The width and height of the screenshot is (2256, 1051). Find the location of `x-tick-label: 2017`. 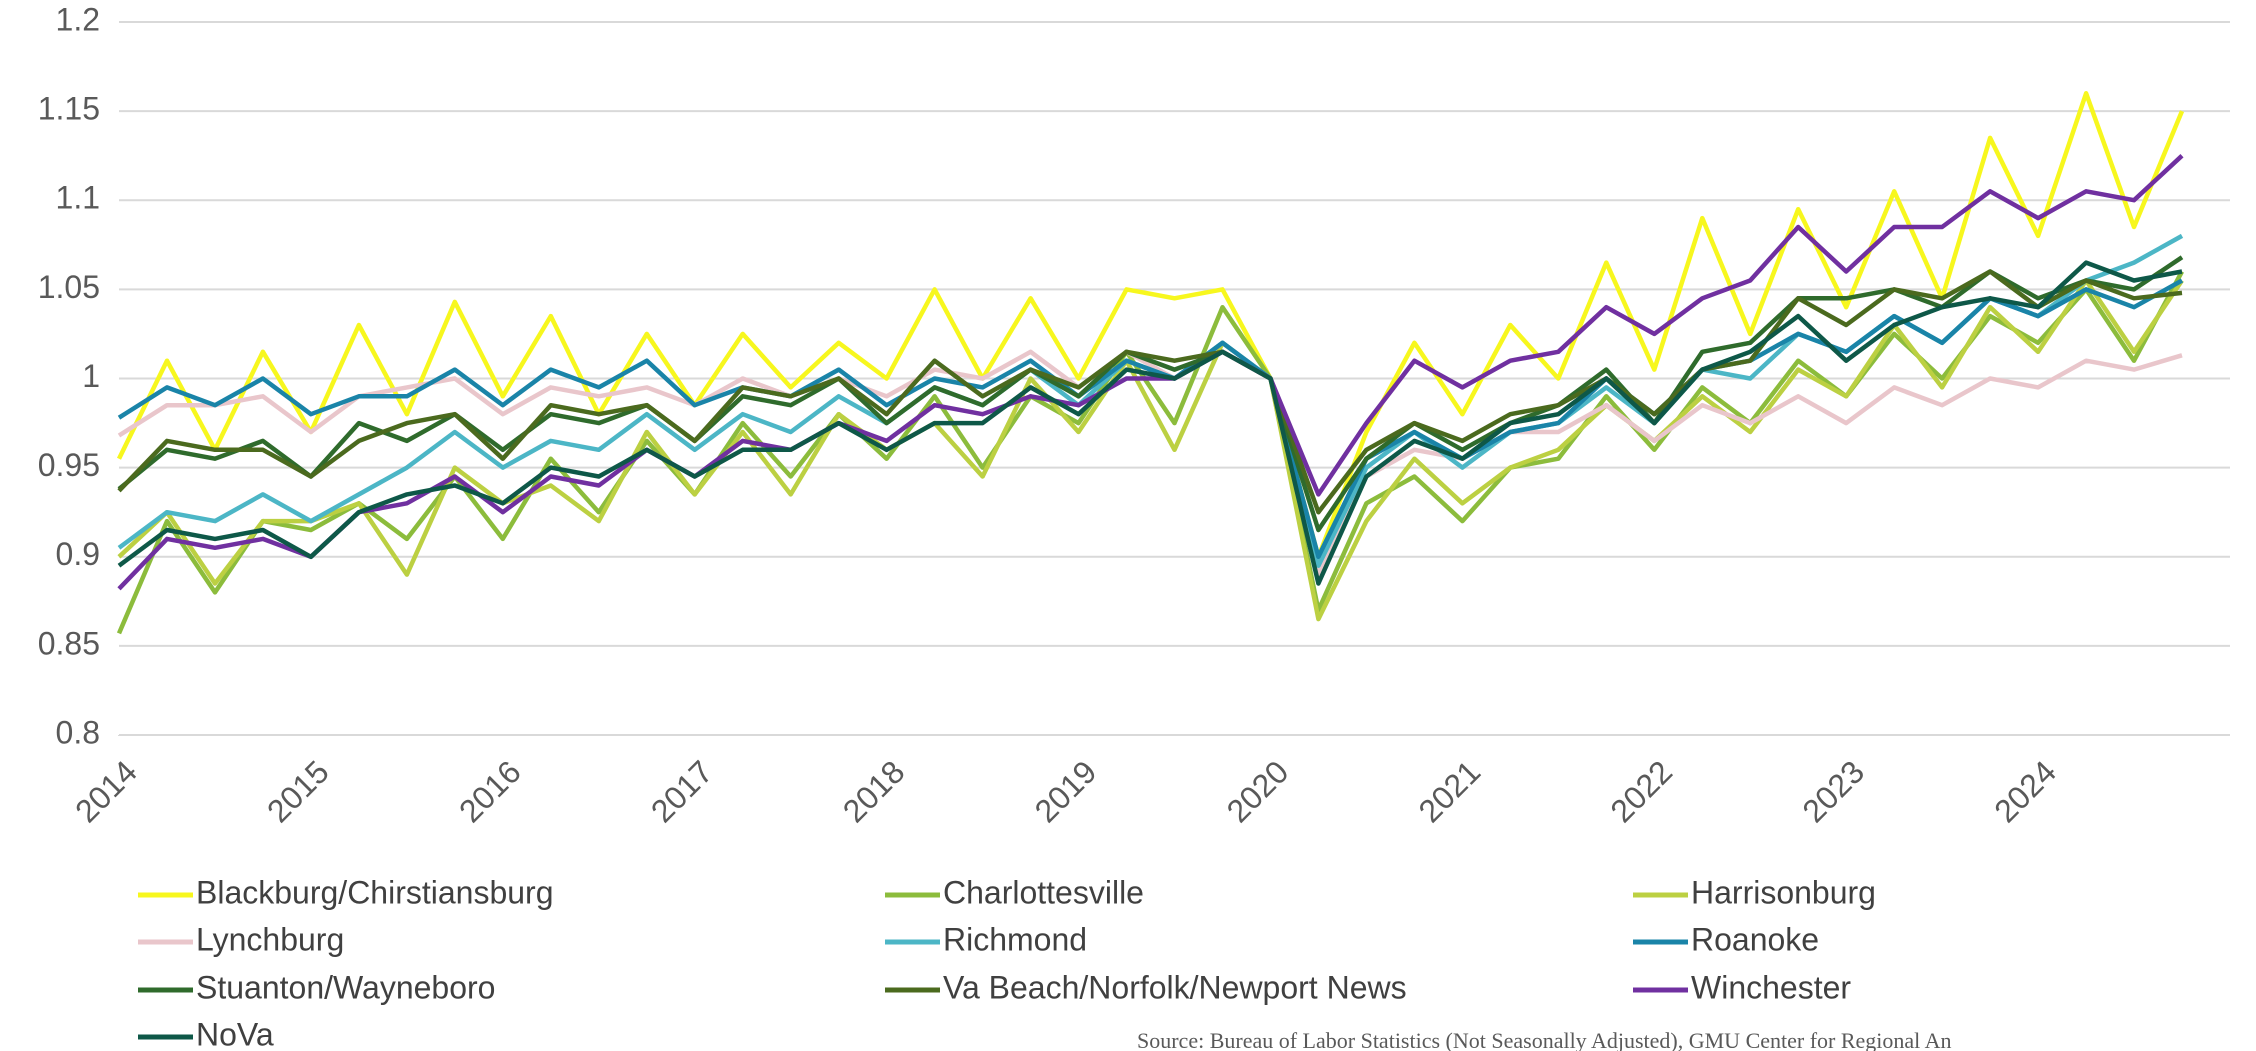

x-tick-label: 2017 is located at coordinates (682, 791).